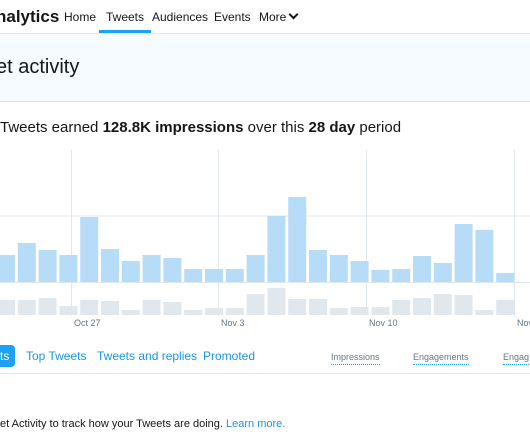 The image size is (530, 442). What do you see at coordinates (125, 21) in the screenshot?
I see `nav-tweets: Tweets` at bounding box center [125, 21].